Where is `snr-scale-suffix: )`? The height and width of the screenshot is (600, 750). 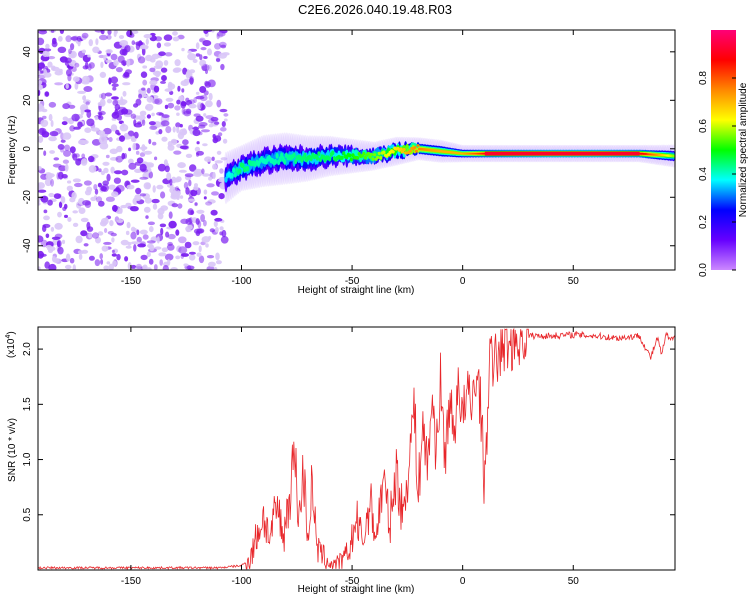 snr-scale-suffix: ) is located at coordinates (11, 332).